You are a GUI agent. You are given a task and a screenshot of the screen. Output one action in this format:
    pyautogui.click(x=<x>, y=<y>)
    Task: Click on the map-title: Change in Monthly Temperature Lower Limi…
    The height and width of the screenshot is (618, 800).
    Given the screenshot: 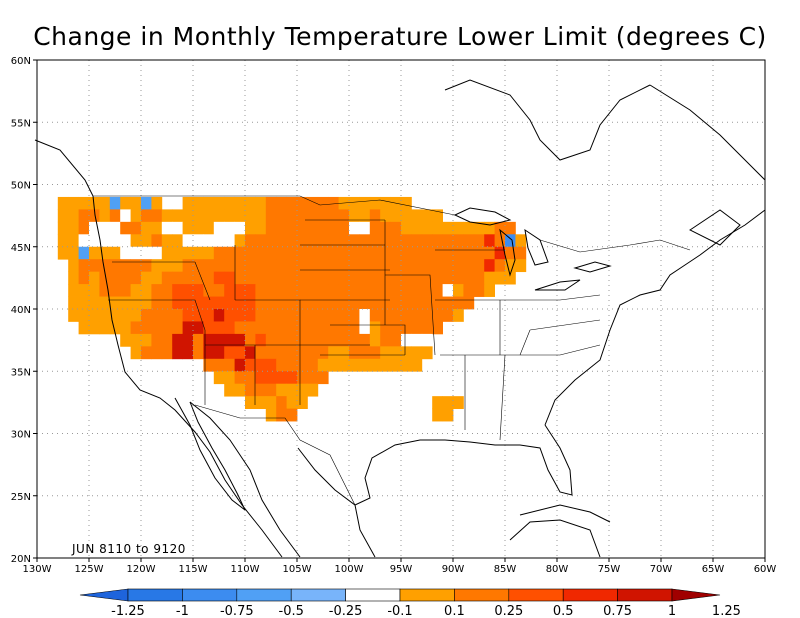 What is the action you would take?
    pyautogui.click(x=400, y=36)
    